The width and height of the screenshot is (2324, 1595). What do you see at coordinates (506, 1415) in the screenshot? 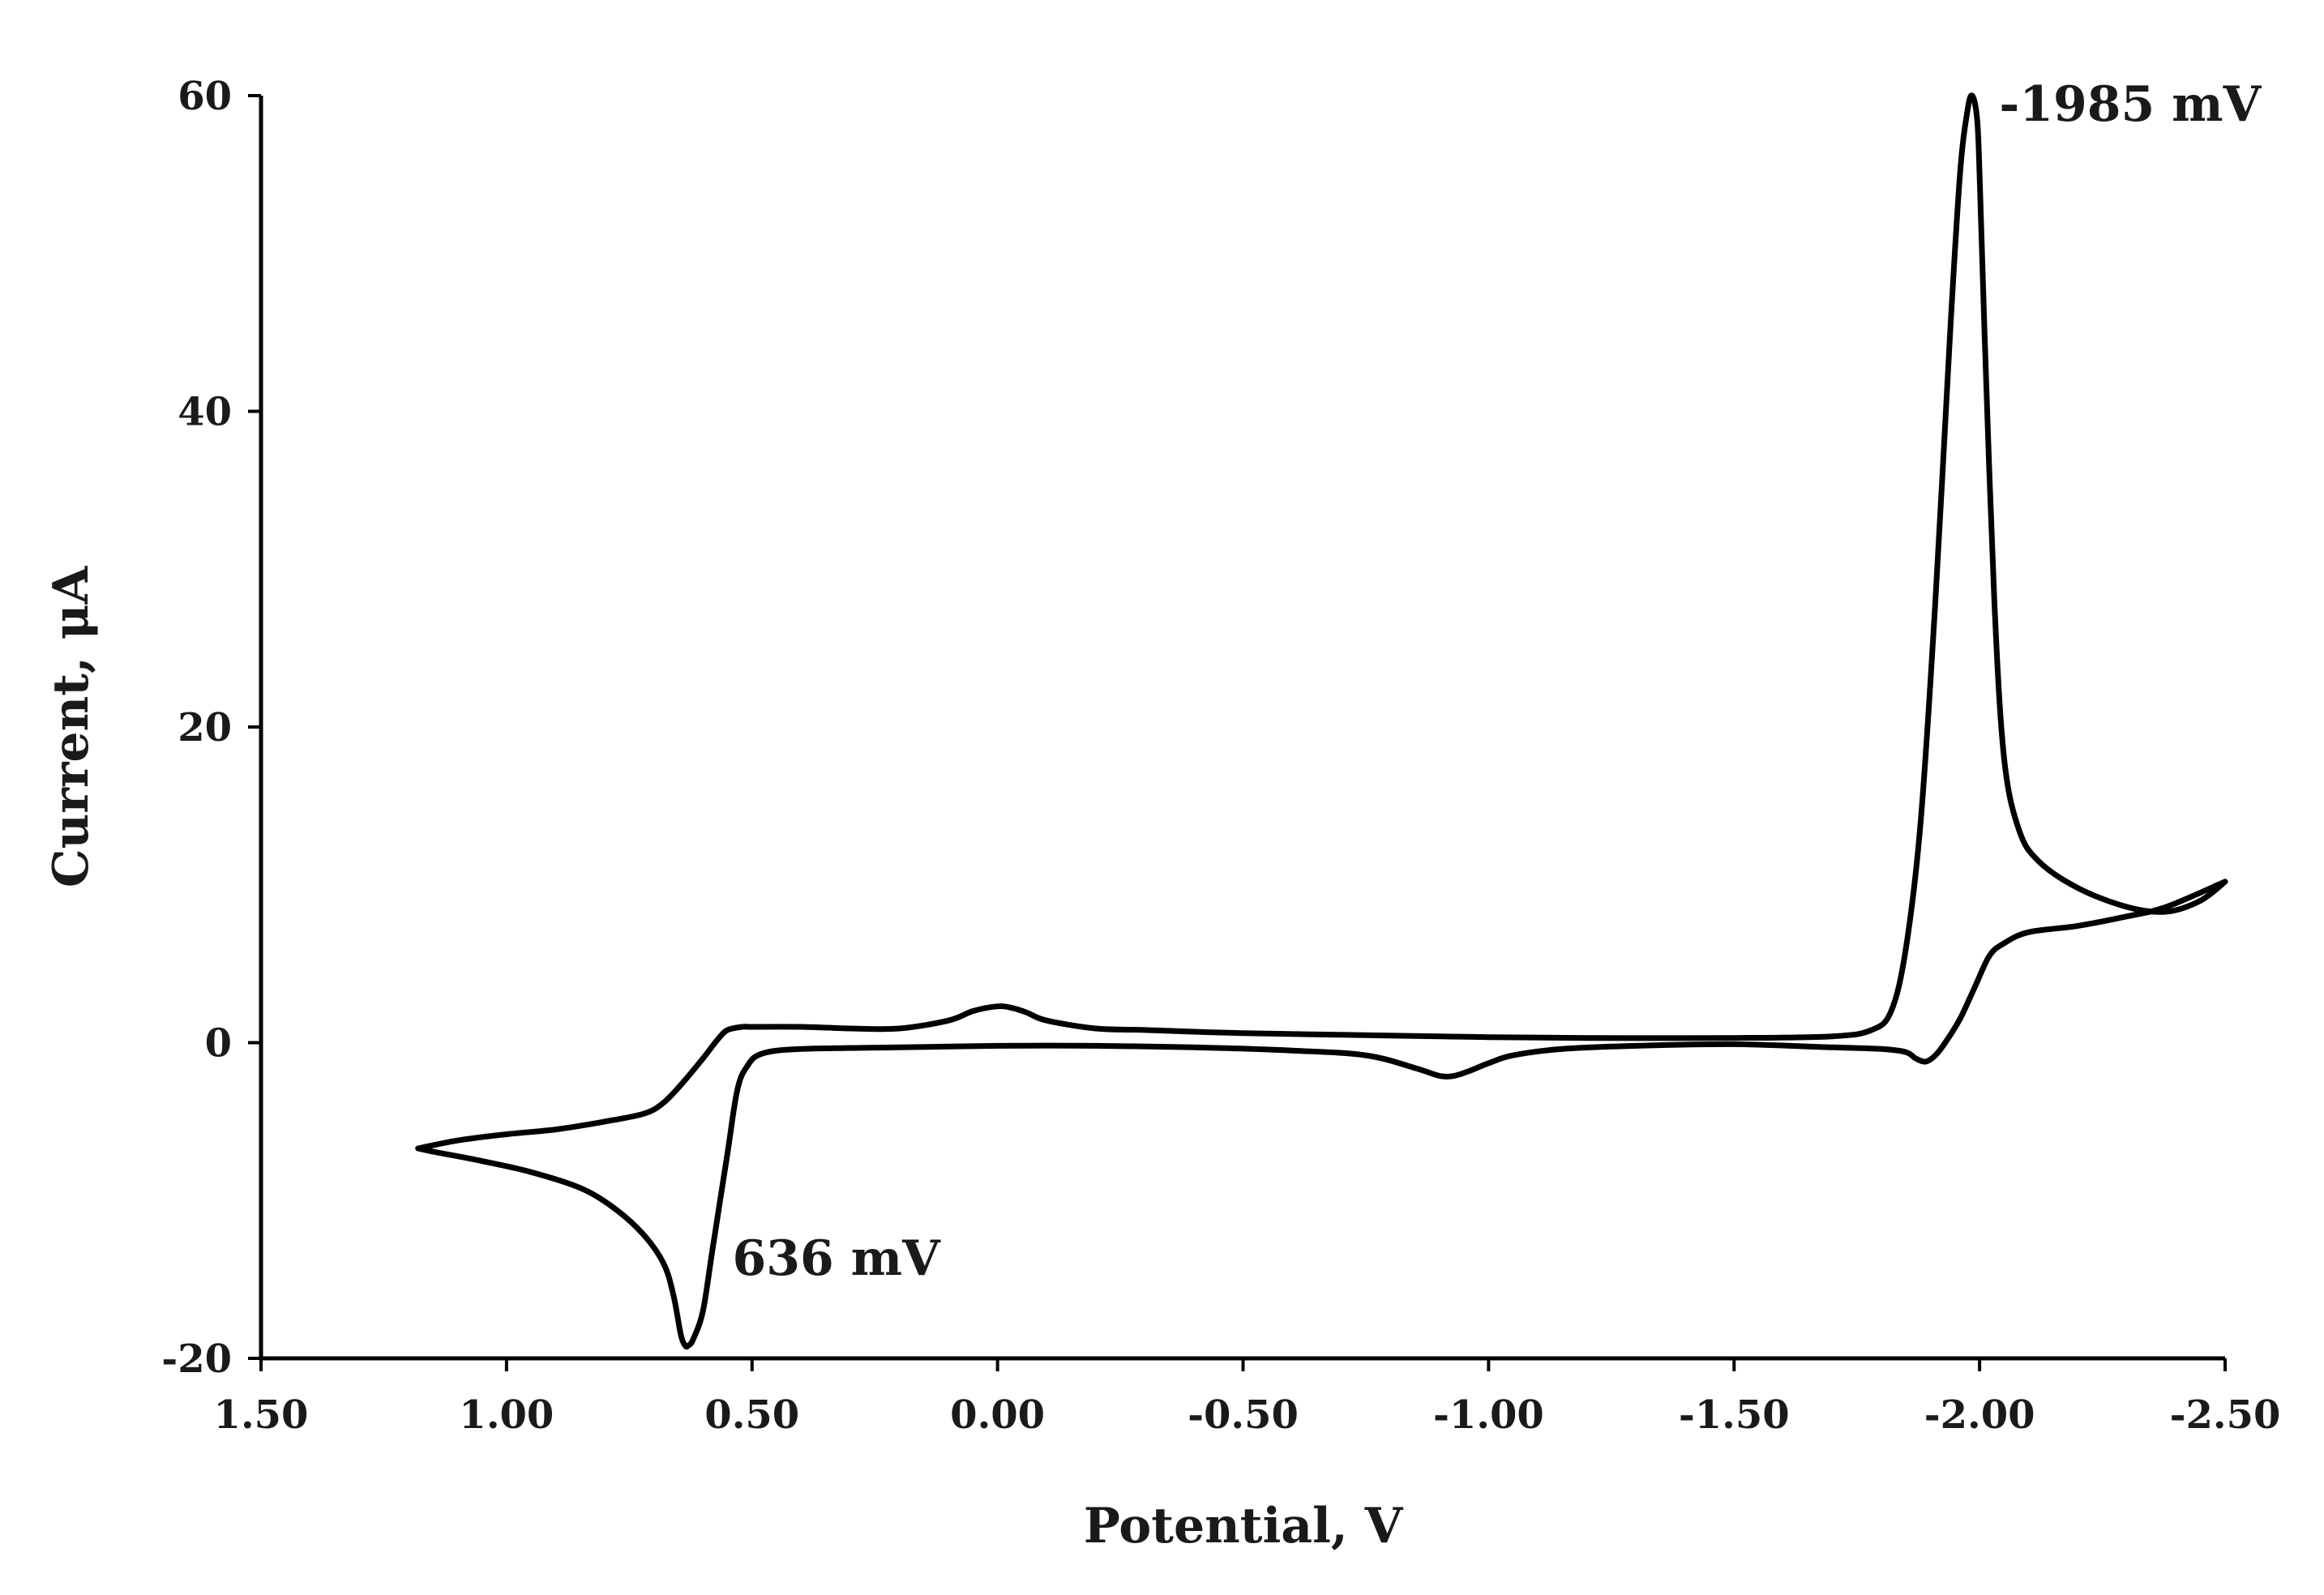
I see `x-tick-label: 1.00` at bounding box center [506, 1415].